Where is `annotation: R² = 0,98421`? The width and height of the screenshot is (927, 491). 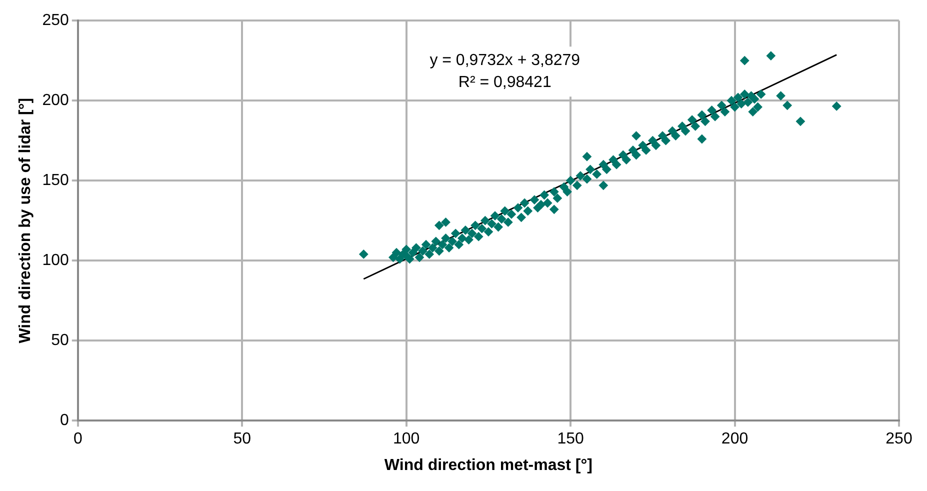 annotation: R² = 0,98421 is located at coordinates (505, 83).